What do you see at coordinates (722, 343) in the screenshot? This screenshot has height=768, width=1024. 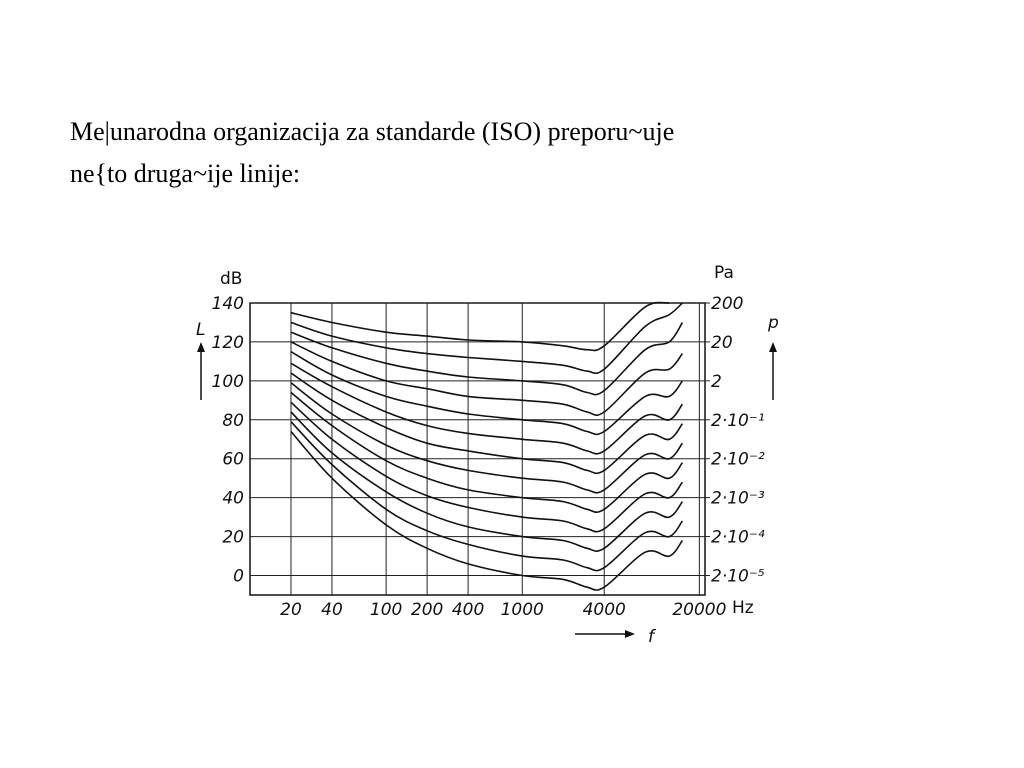 I see `y2-tick-label: 20` at bounding box center [722, 343].